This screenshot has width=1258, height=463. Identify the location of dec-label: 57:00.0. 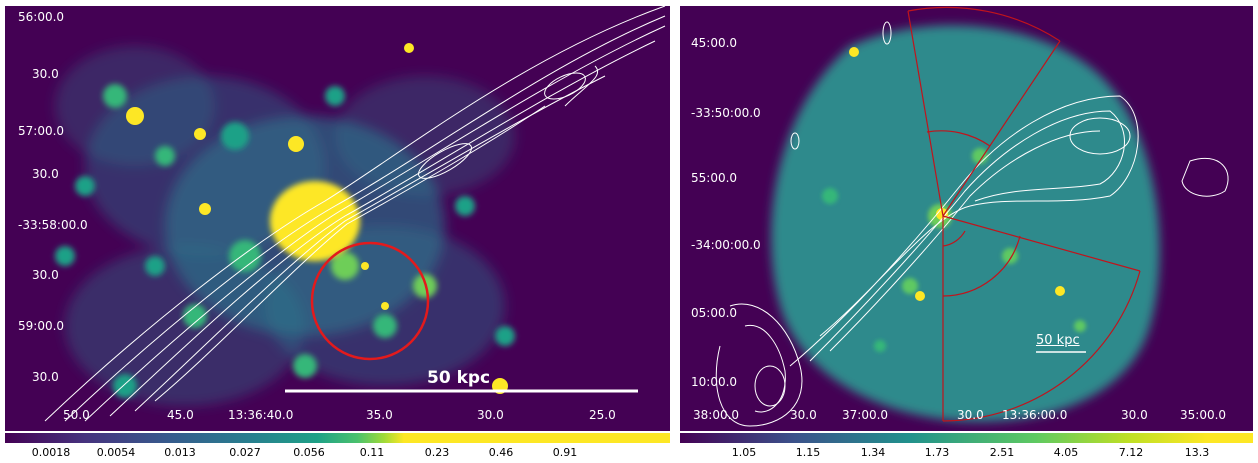
(41, 131).